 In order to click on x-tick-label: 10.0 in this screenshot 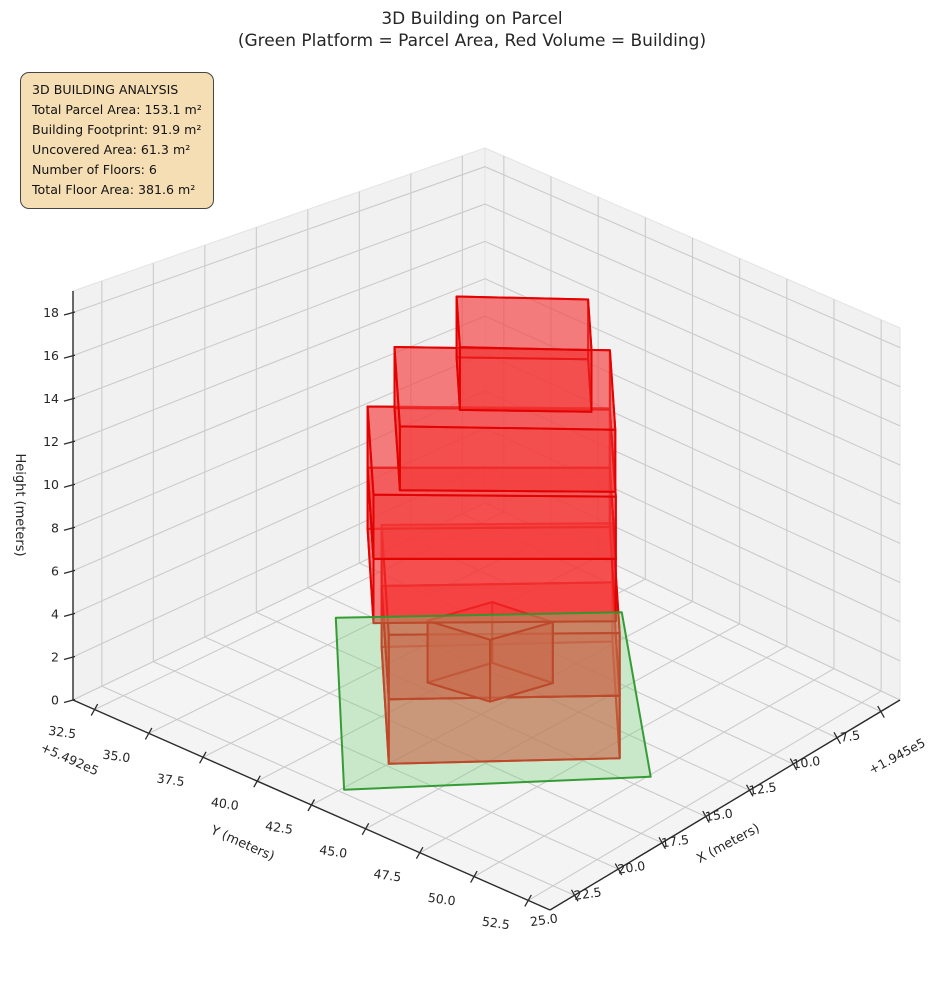, I will do `click(807, 762)`.